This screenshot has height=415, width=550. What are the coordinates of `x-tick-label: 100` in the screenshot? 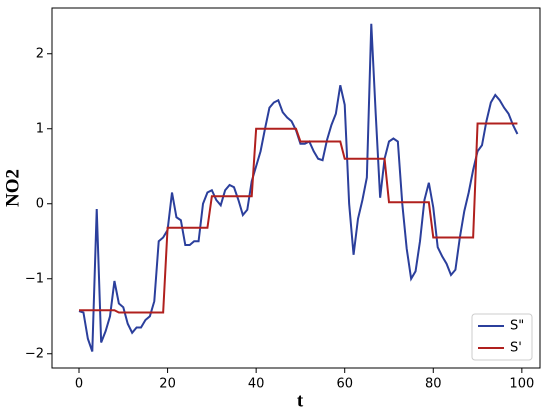 It's located at (521, 384).